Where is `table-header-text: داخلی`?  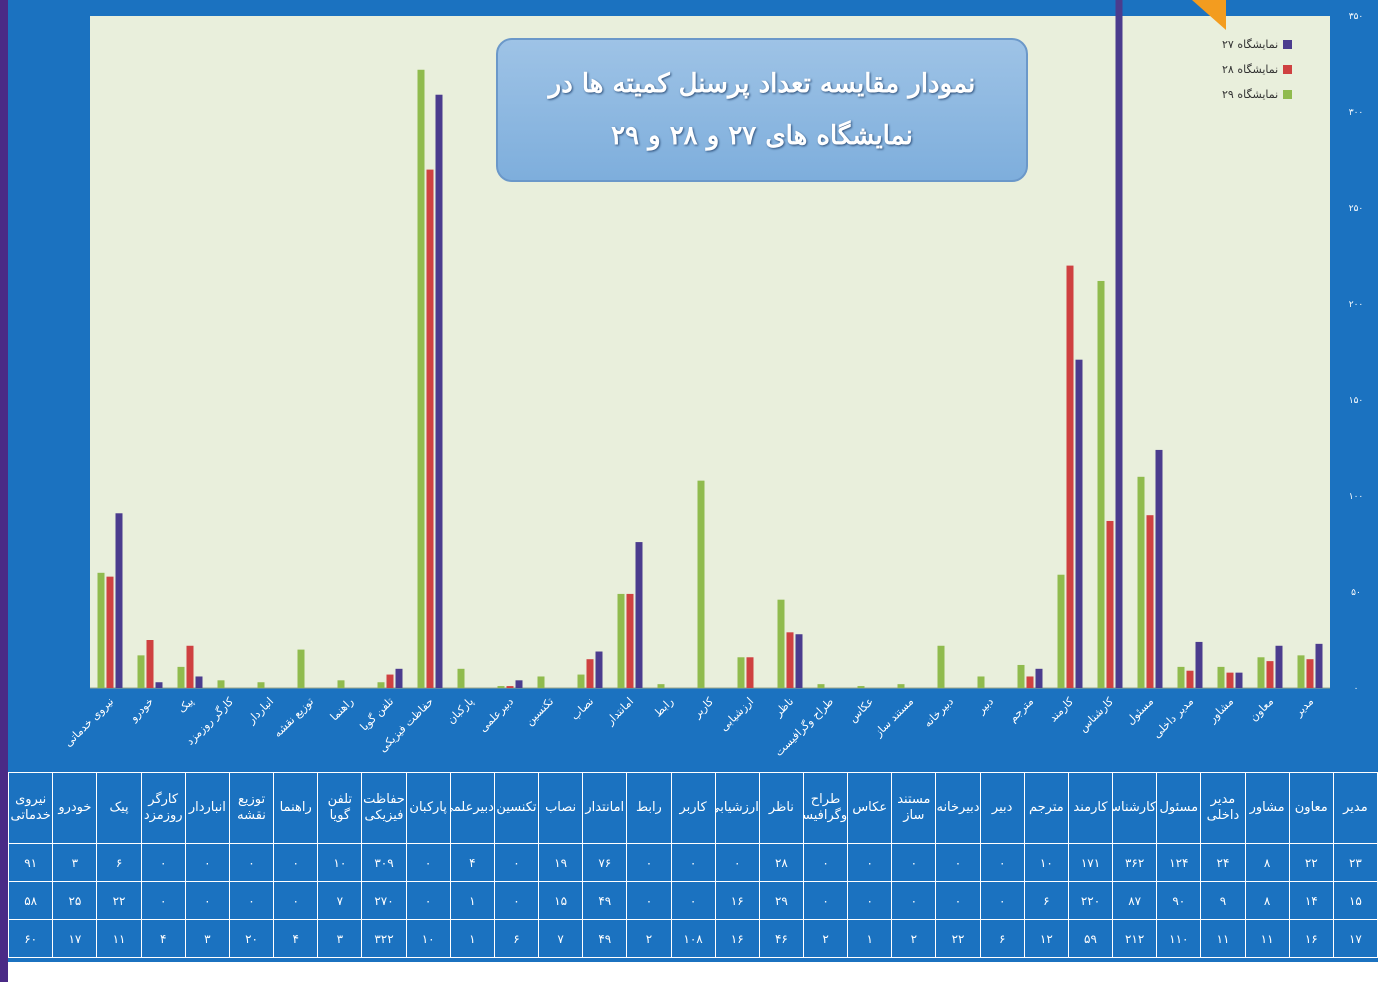 table-header-text: داخلی is located at coordinates (1223, 815).